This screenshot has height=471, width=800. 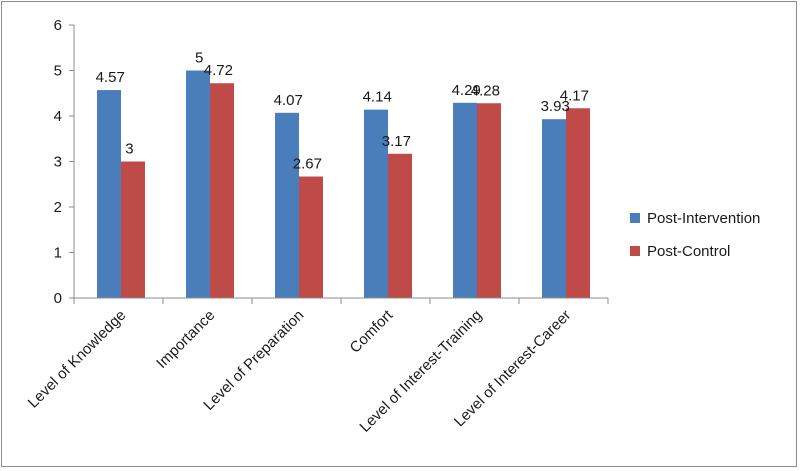 What do you see at coordinates (58, 25) in the screenshot?
I see `y-tick-label: 6` at bounding box center [58, 25].